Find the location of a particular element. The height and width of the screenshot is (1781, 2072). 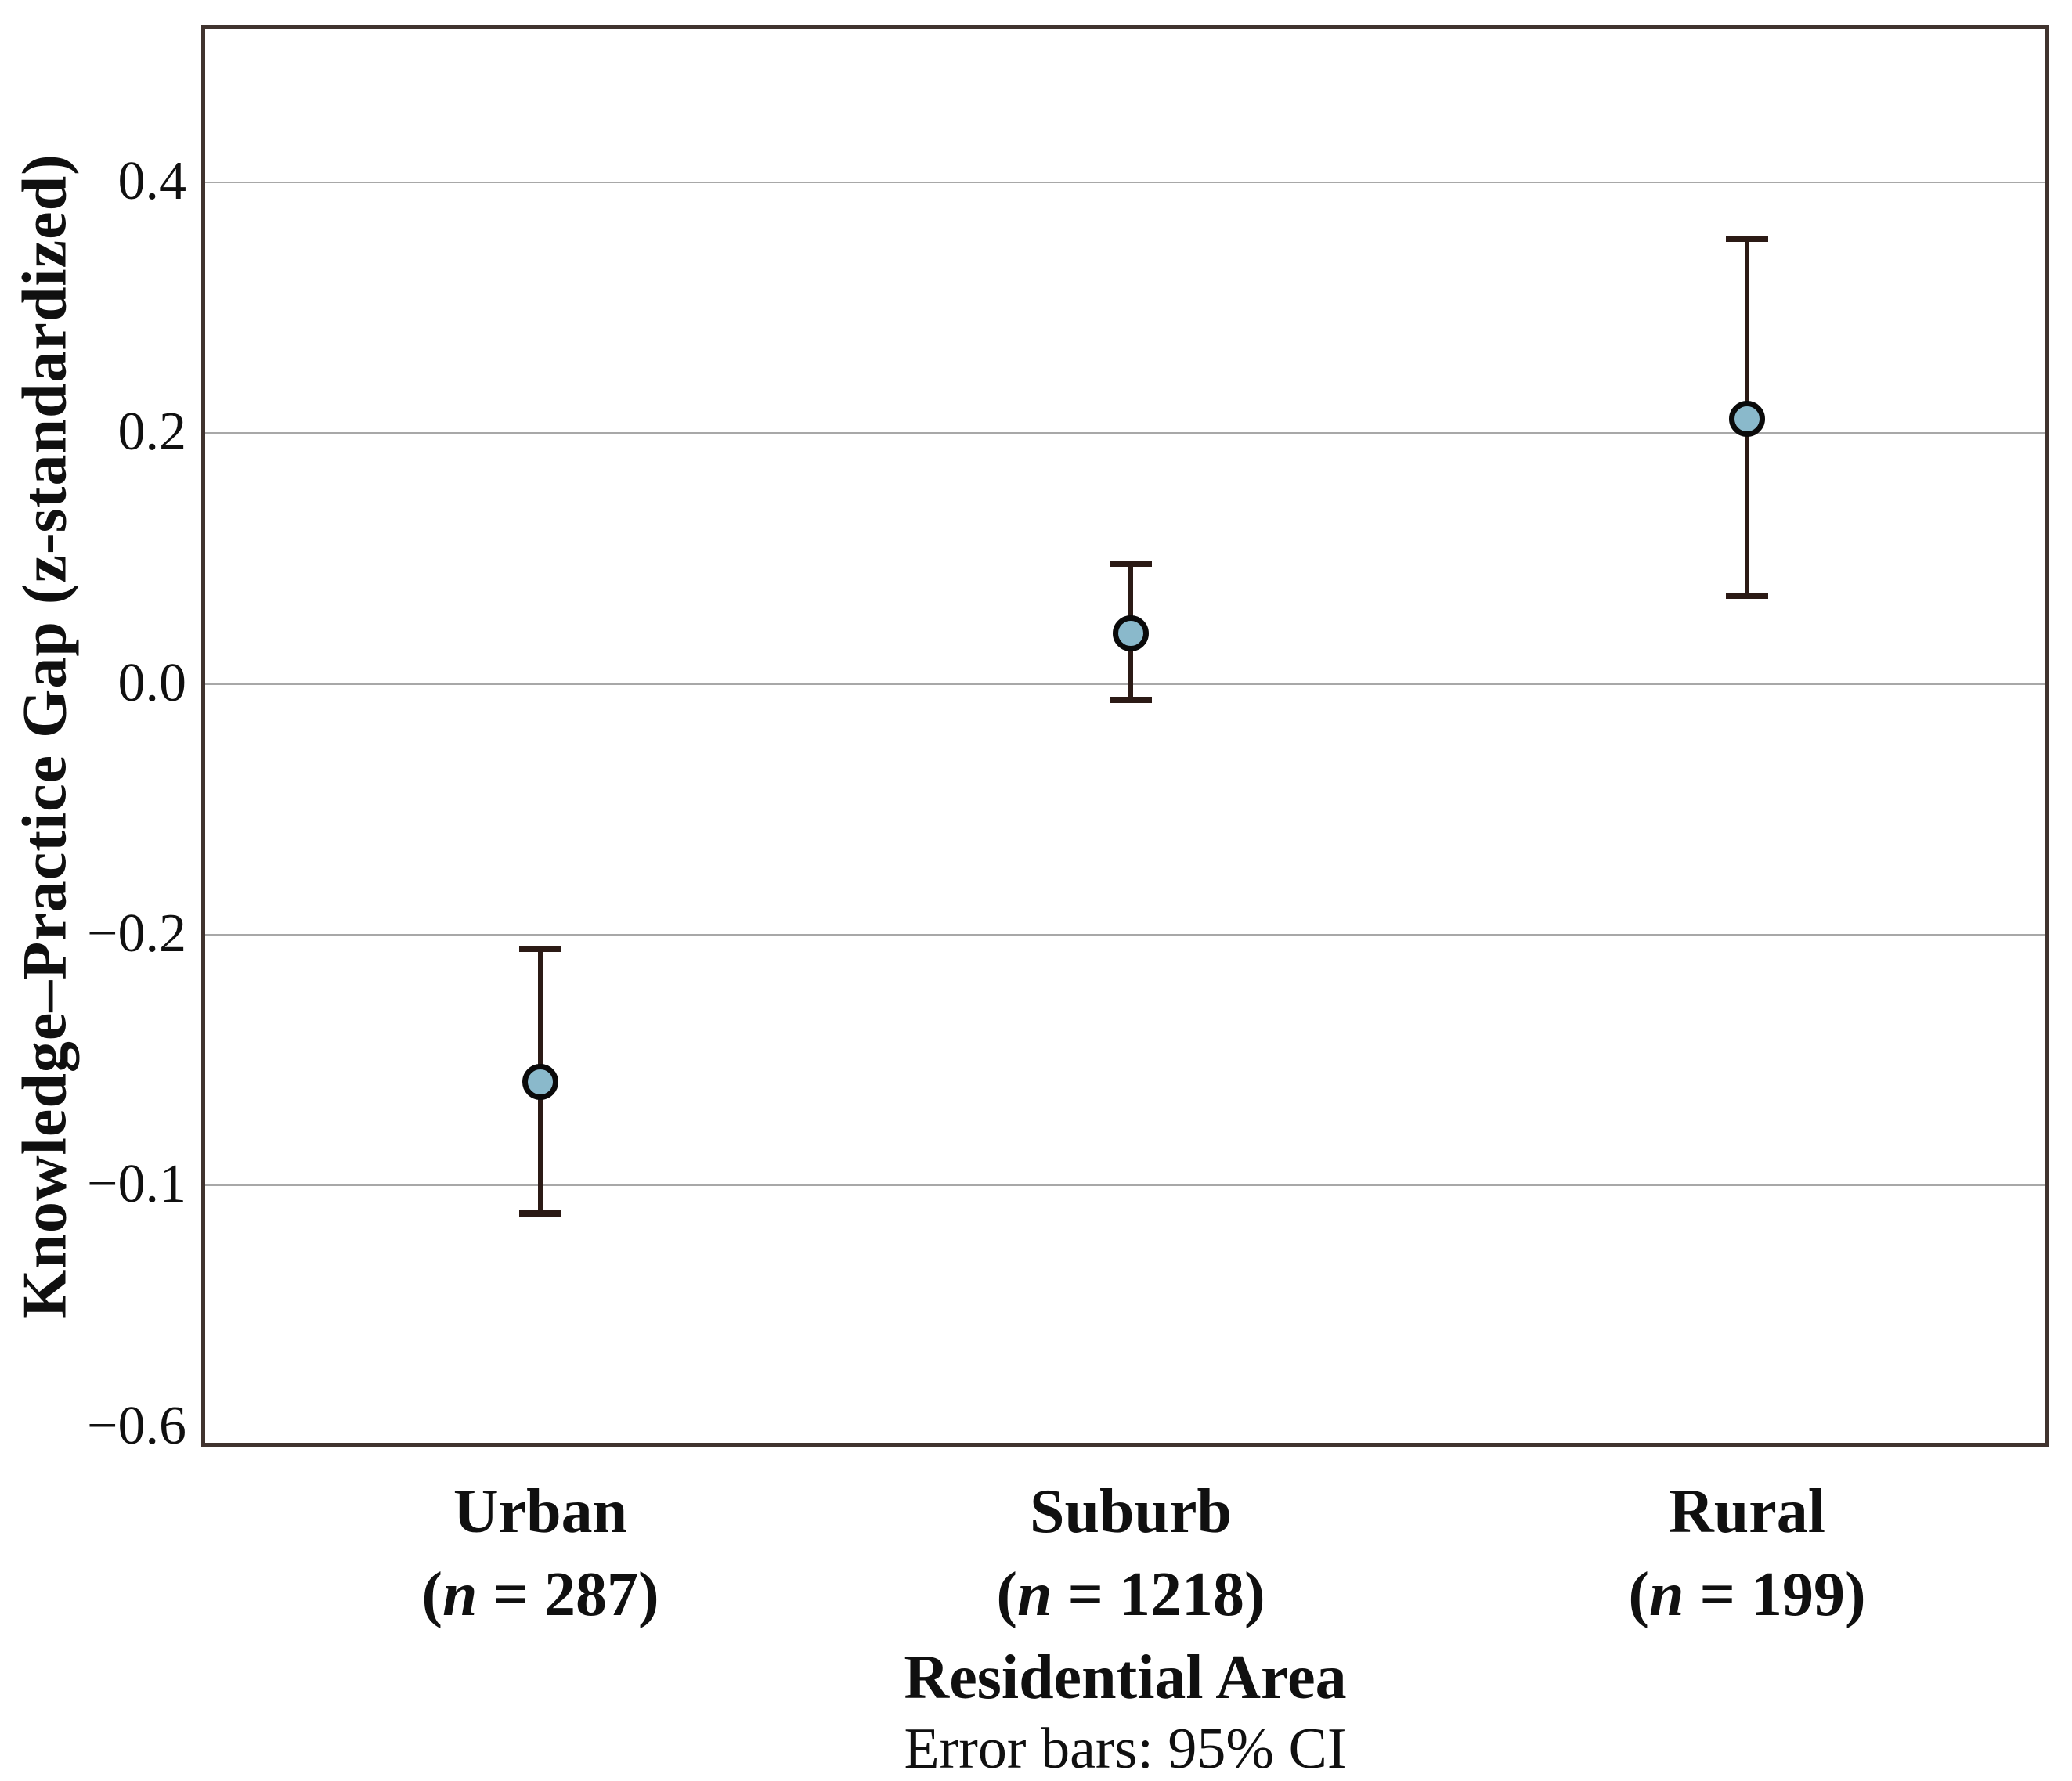

x-category-label-rural: Rural (n = 199) is located at coordinates (1733, 1553).